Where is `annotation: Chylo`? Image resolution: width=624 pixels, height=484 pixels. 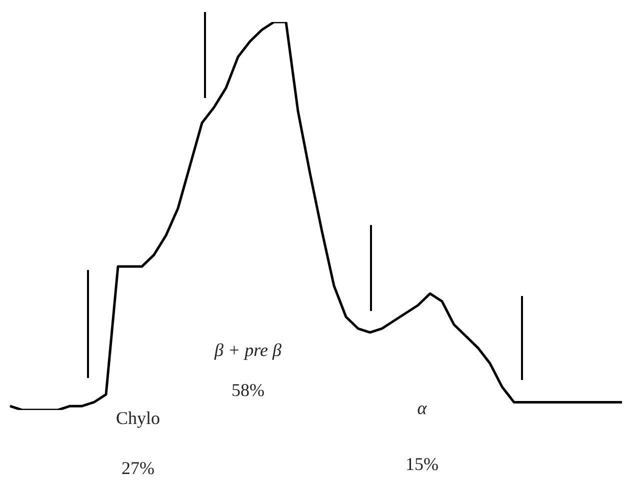 annotation: Chylo is located at coordinates (138, 418).